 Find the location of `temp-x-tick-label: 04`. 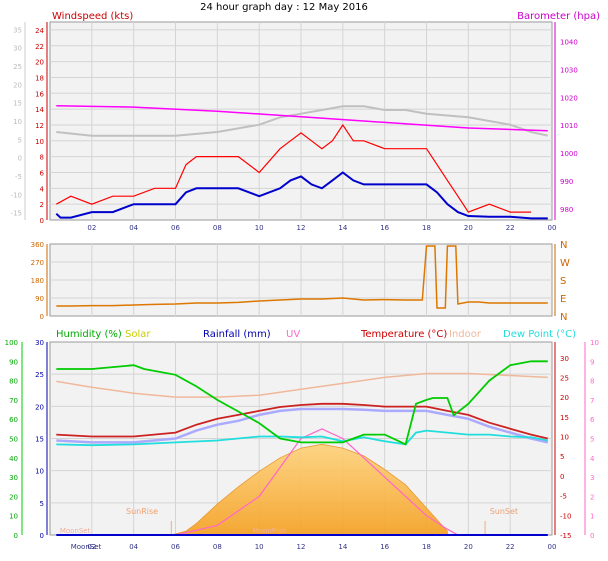

temp-x-tick-label: 04 is located at coordinates (133, 547).